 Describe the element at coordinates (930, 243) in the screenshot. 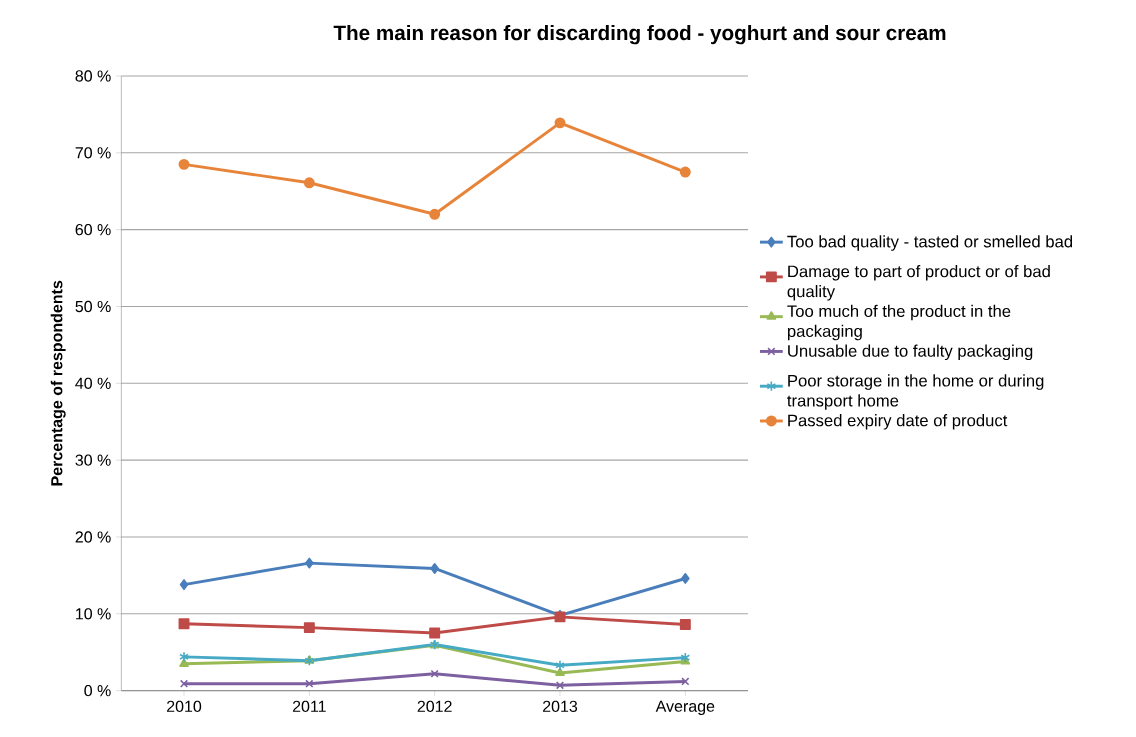

I see `legend-label: Too bad quality - tasted or smelled bad` at that location.